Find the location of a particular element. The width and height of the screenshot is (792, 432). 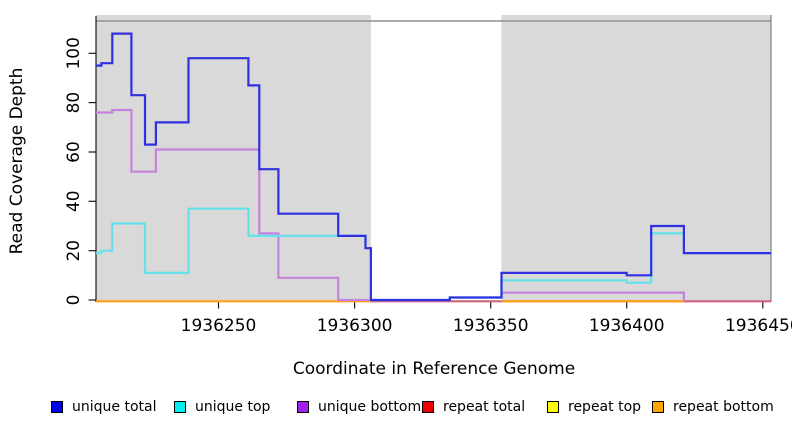

y-axis-title: Read Coverage Depth is located at coordinates (17, 161).